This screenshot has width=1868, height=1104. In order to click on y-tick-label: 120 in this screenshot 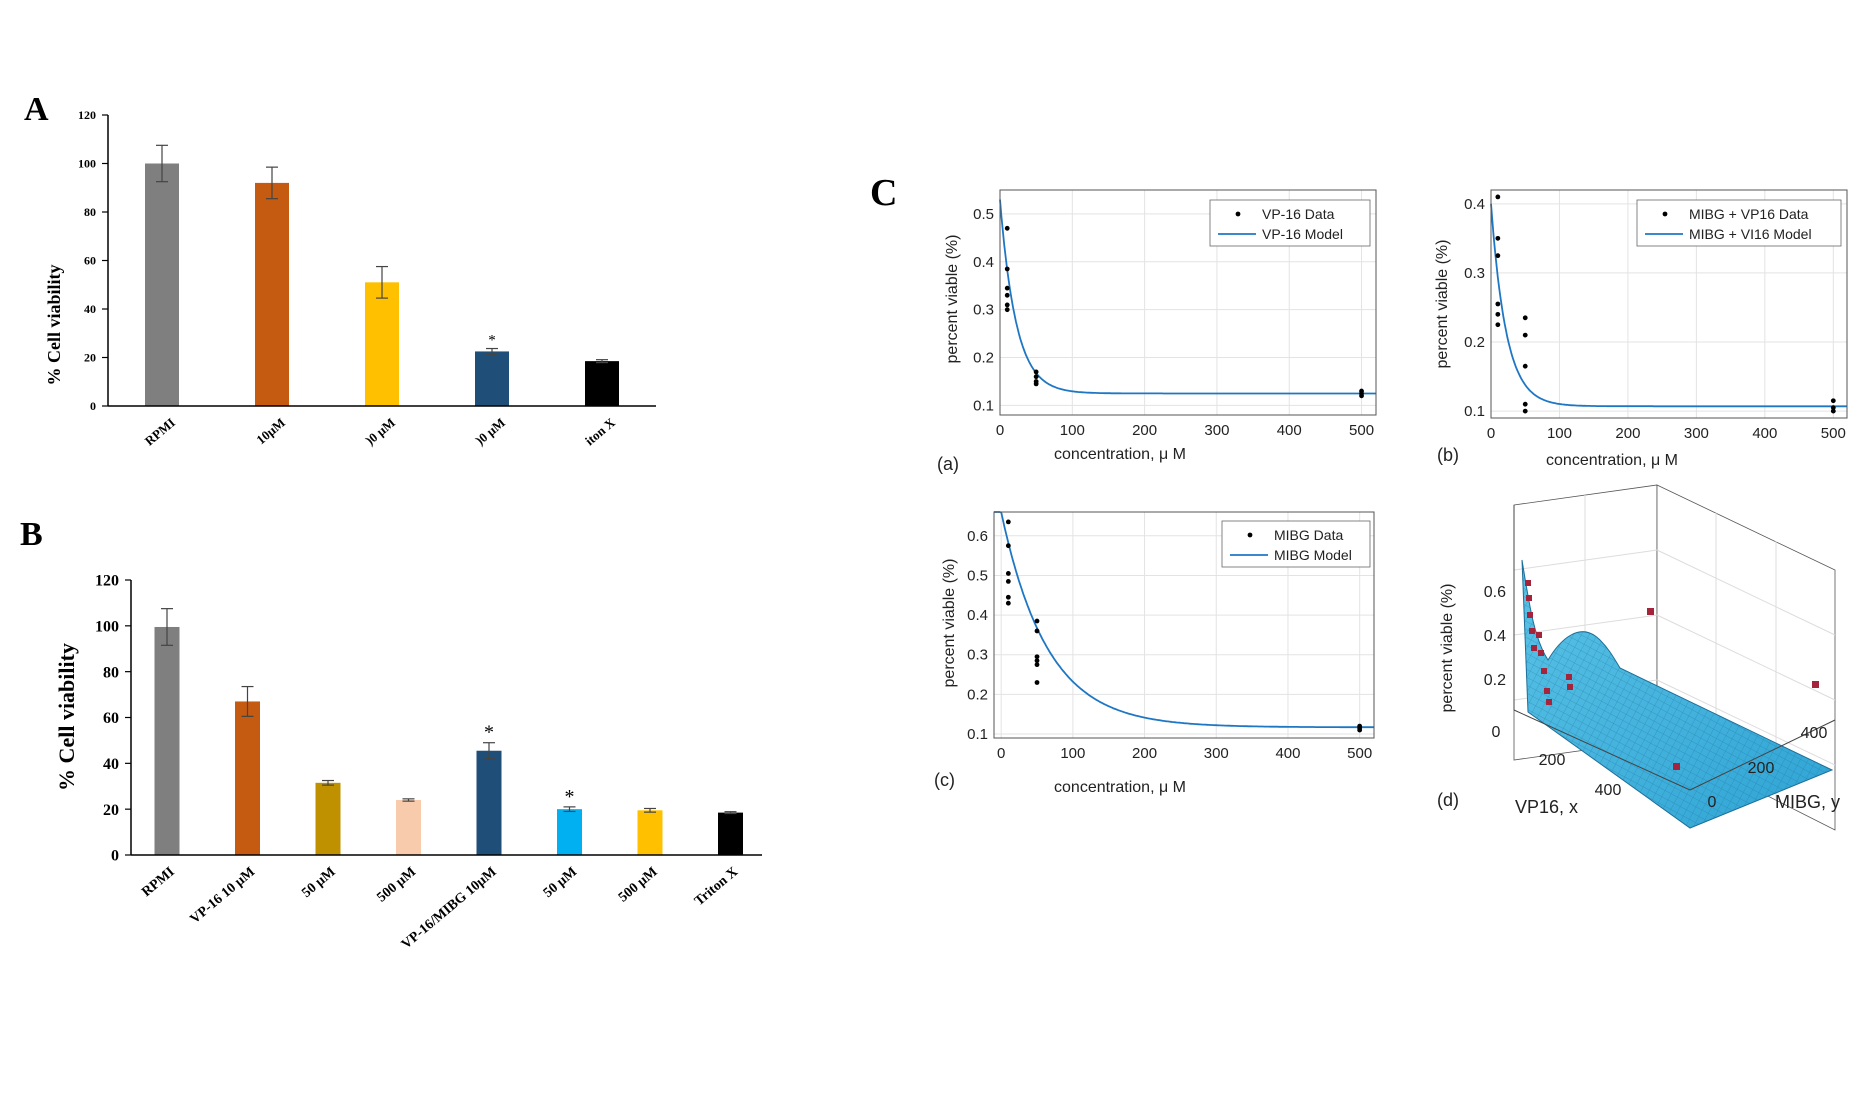, I will do `click(107, 581)`.